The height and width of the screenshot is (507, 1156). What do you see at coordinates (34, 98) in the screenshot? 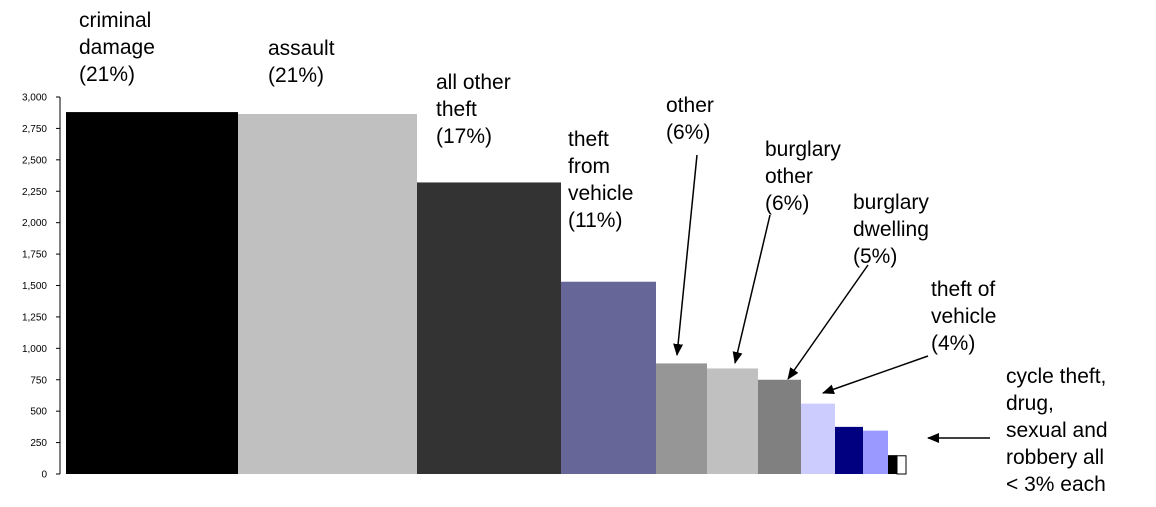
I see `y-tick-label: 3,000` at bounding box center [34, 98].